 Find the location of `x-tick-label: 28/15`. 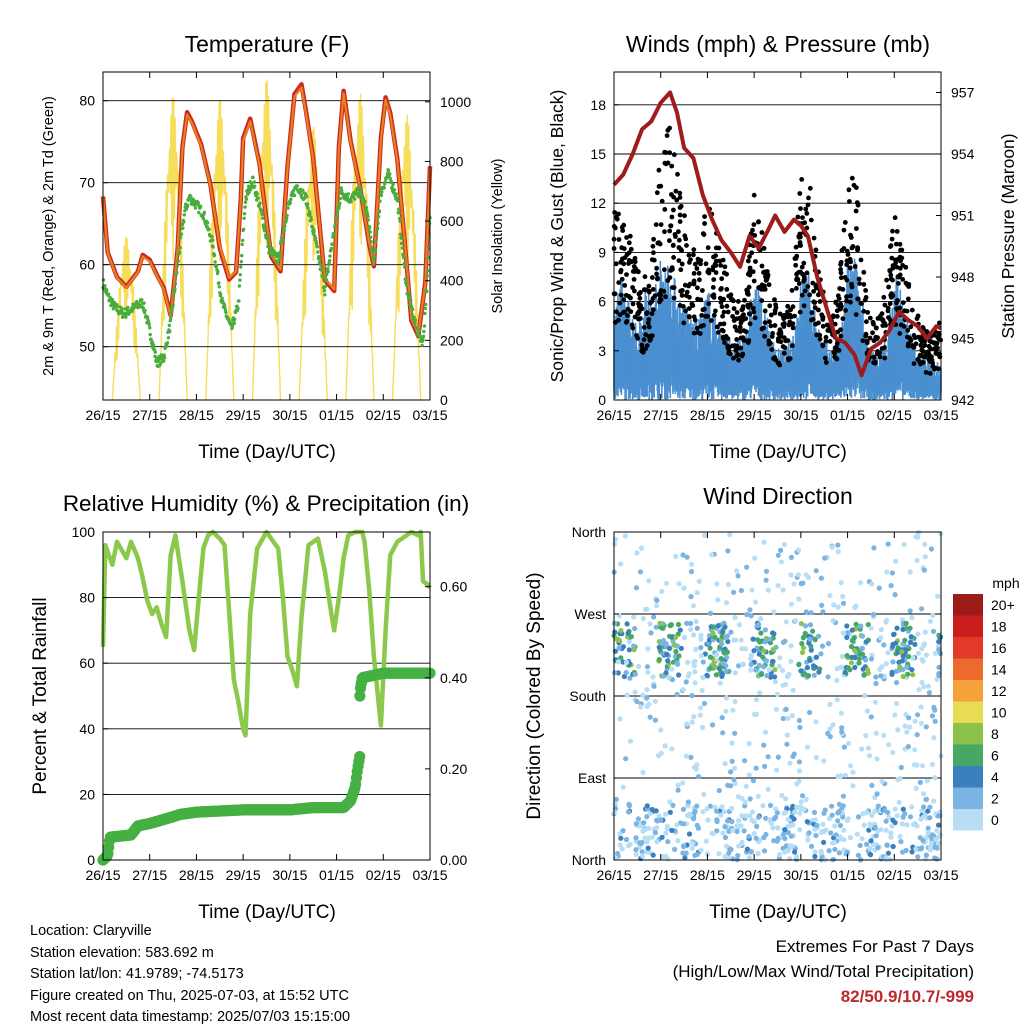

x-tick-label: 28/15 is located at coordinates (707, 875).